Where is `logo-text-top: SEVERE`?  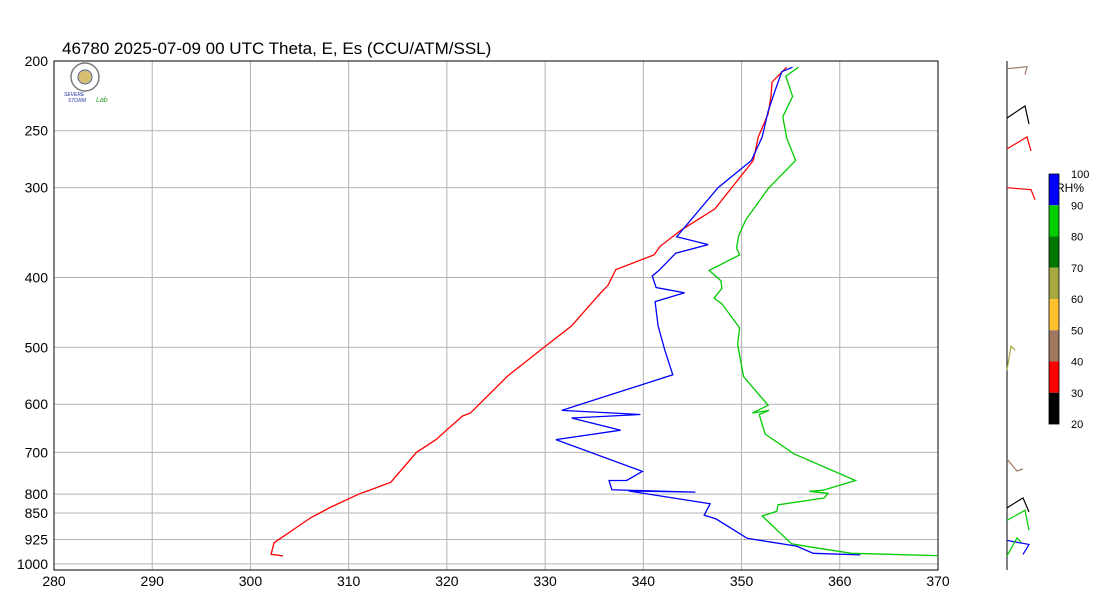
logo-text-top: SEVERE is located at coordinates (74, 95).